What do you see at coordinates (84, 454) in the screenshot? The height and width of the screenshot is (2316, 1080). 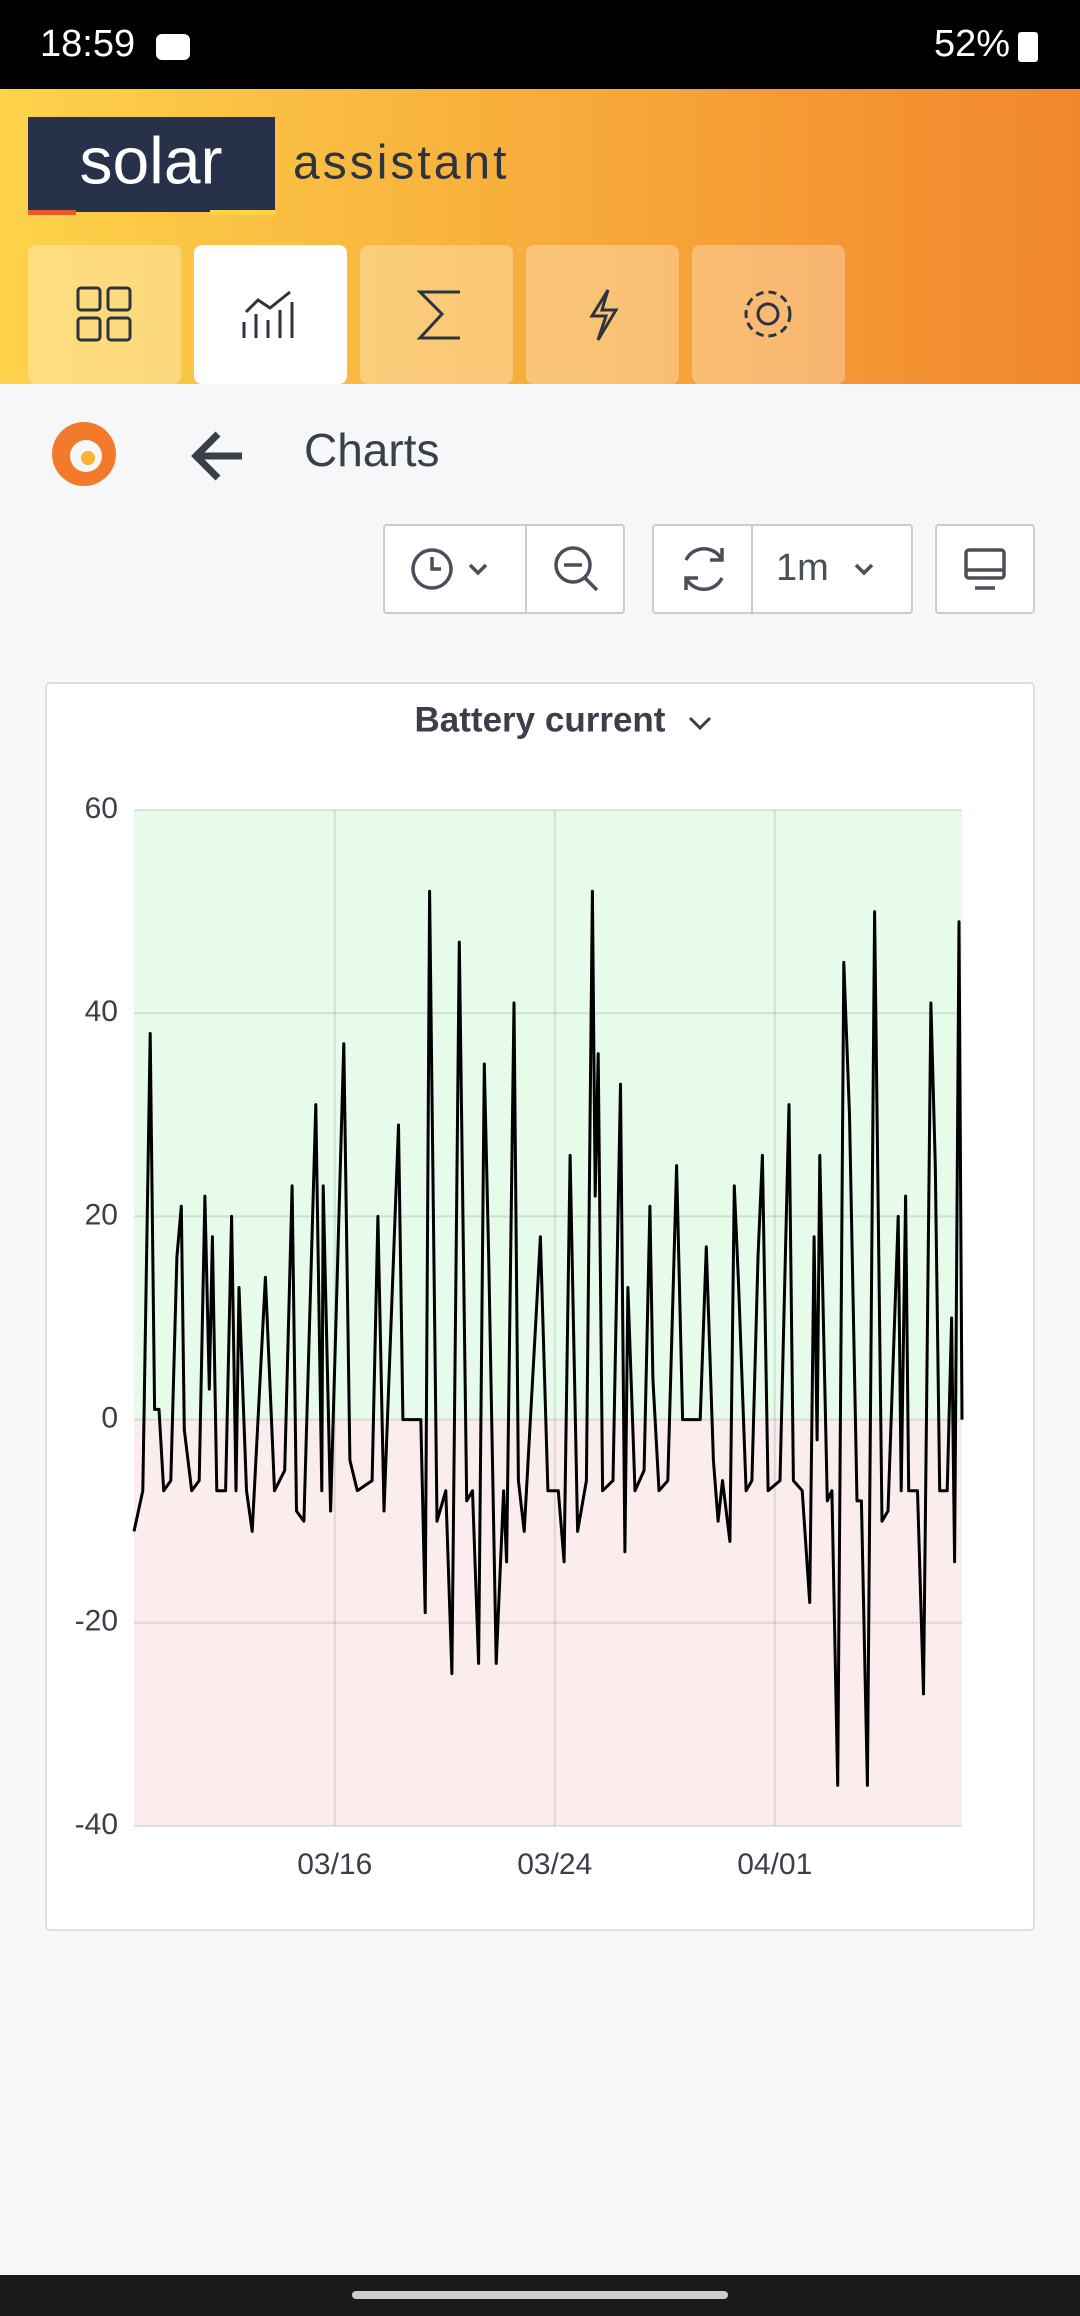 I see `grafana-logo` at bounding box center [84, 454].